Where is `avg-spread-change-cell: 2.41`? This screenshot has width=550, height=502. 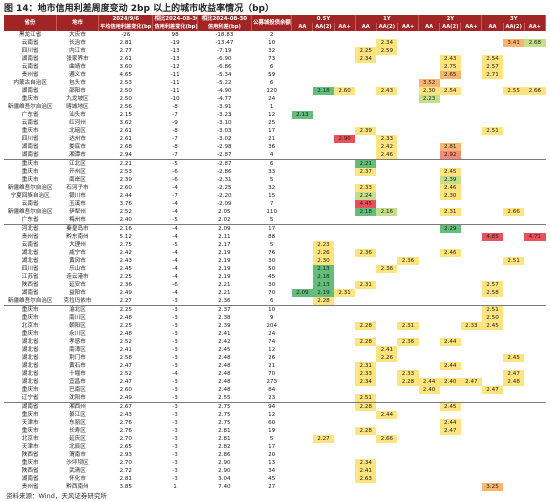 avg-spread-change-cell: 2.41 is located at coordinates (125, 350).